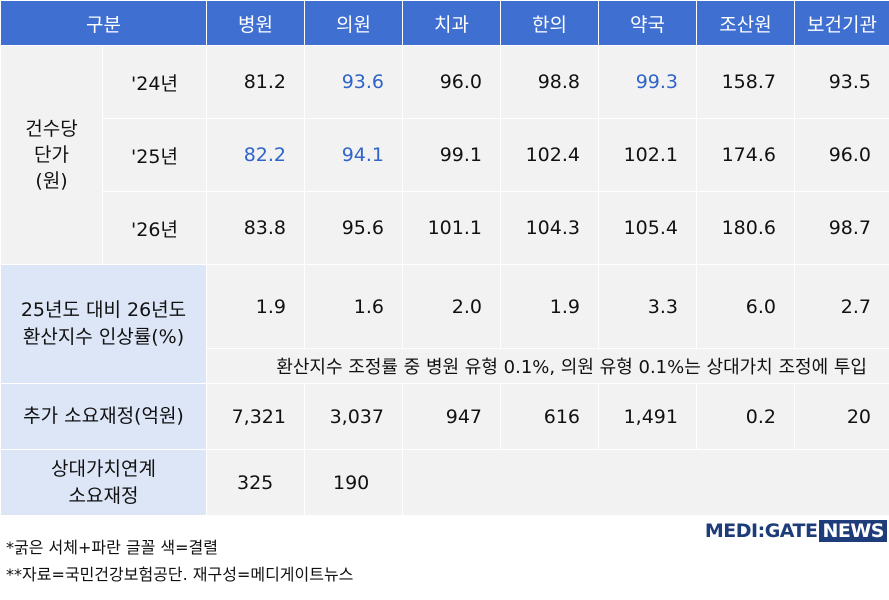 This screenshot has width=889, height=600. Describe the element at coordinates (353, 82) in the screenshot. I see `value-cell-highlight: 93.6` at that location.